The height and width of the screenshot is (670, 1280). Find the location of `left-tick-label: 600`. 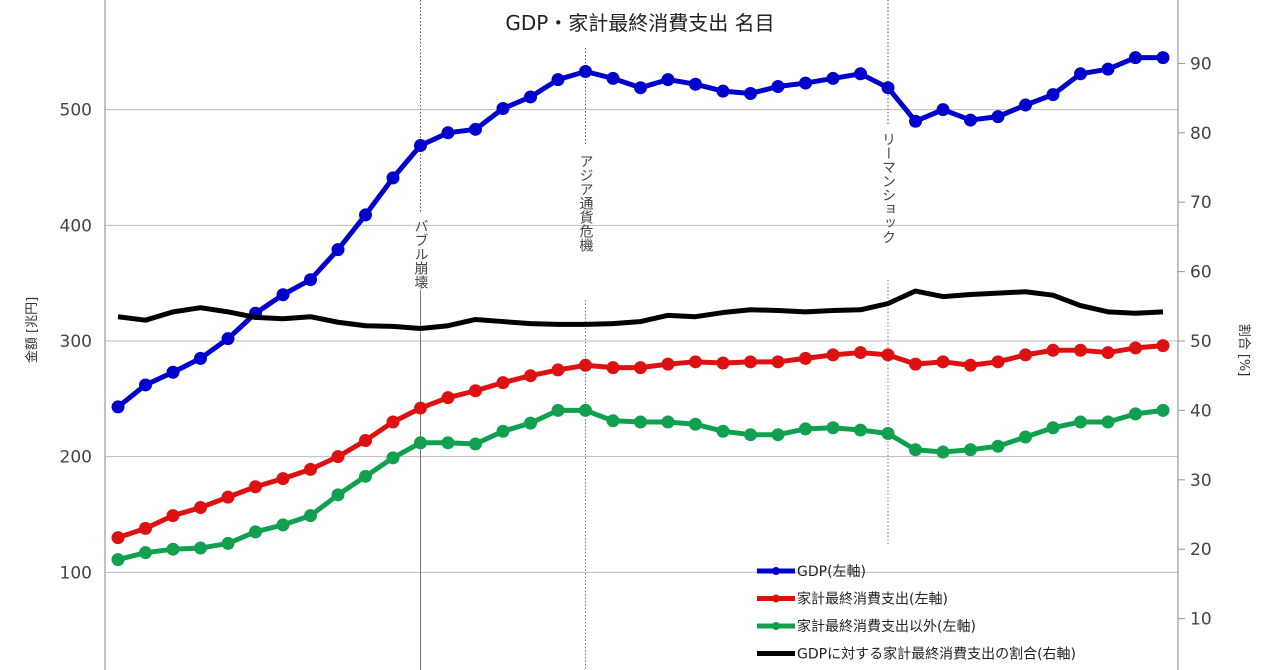

left-tick-label: 600 is located at coordinates (76, 2).